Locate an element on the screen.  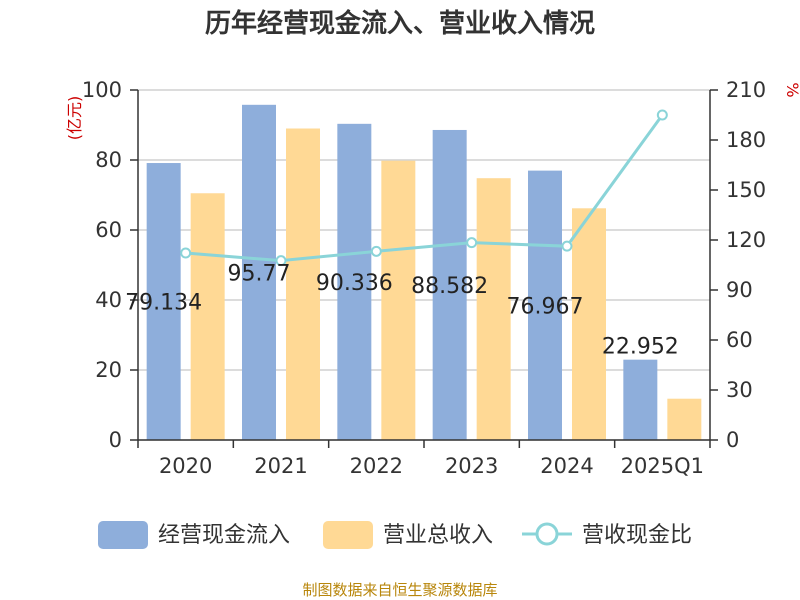
chart-title: 历年经营现金流入、营业收入情况 is located at coordinates (400, 23).